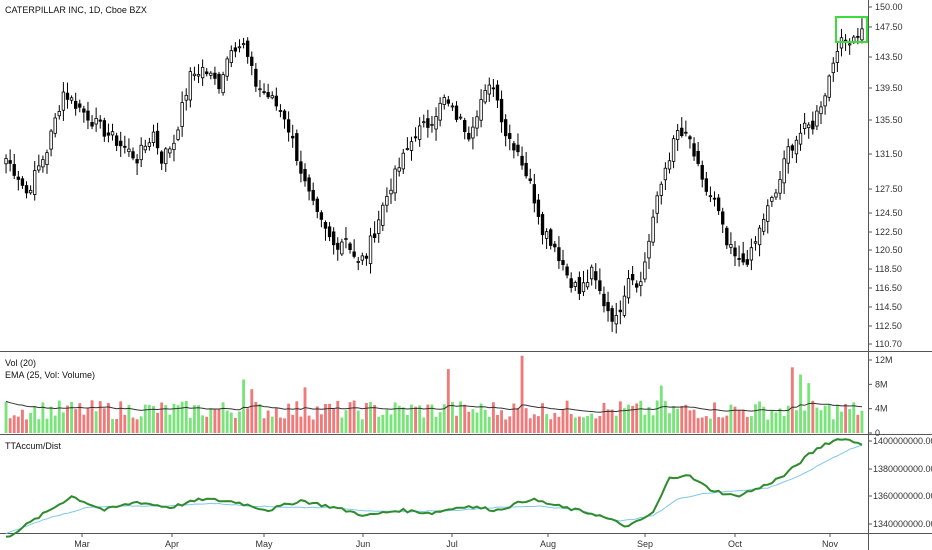 This screenshot has width=932, height=550. Describe the element at coordinates (888, 307) in the screenshot. I see `price-tick-label: 114.50` at that location.